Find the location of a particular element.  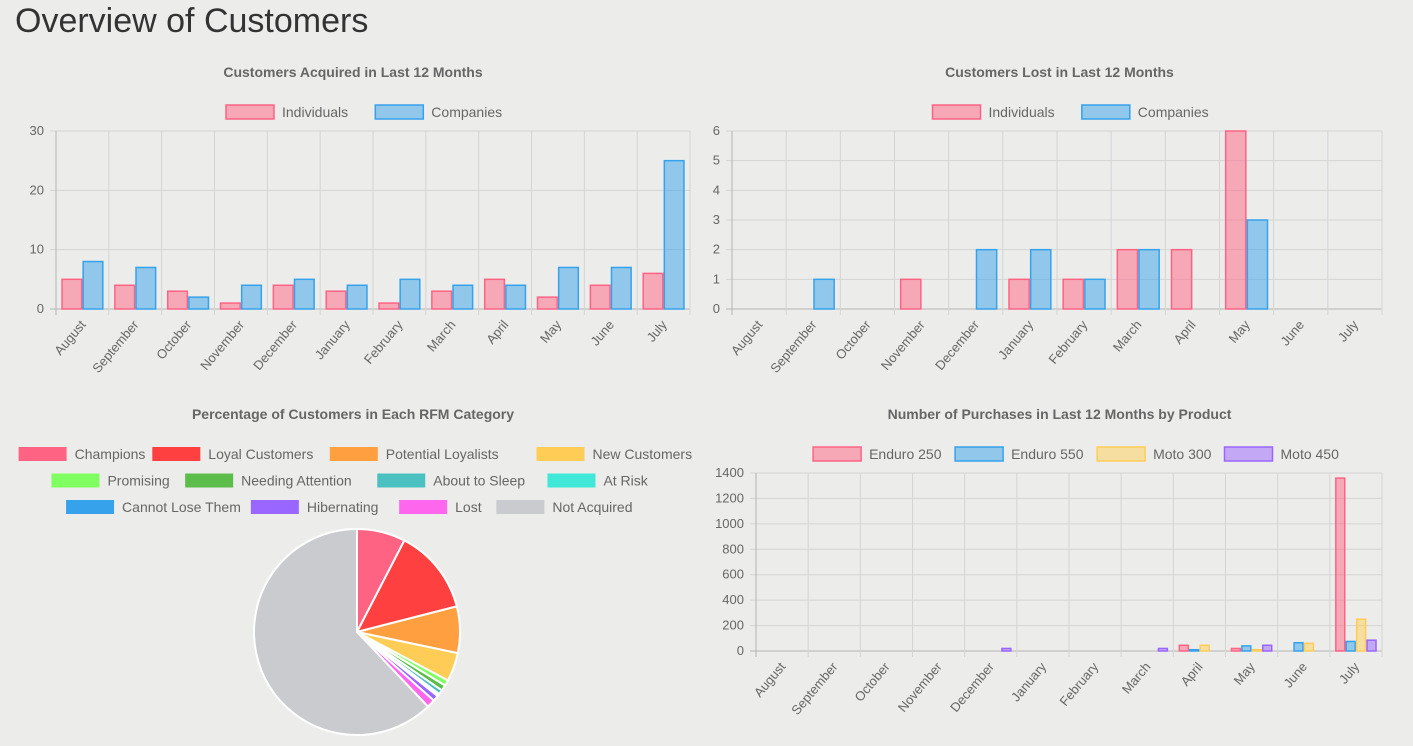

bar-companies-february is located at coordinates (410, 294).